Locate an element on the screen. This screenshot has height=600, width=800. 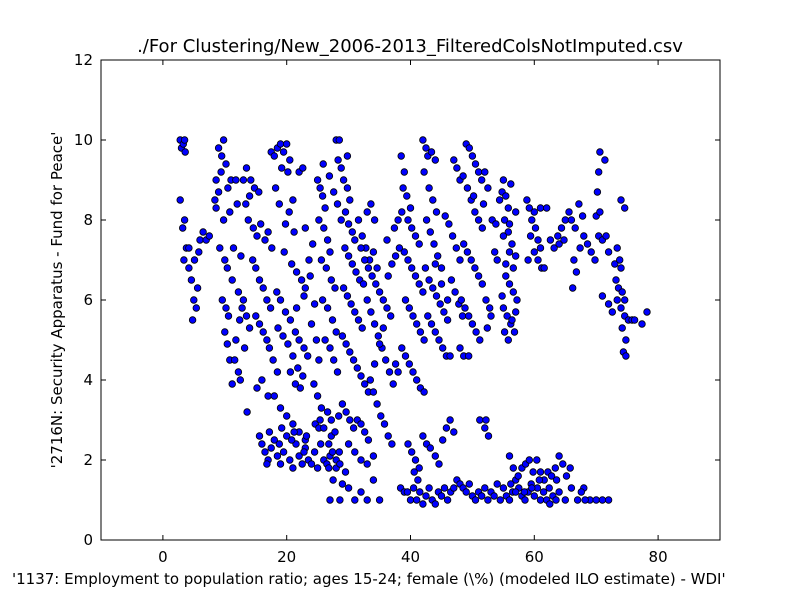
x-tick-label: 80 is located at coordinates (658, 557).